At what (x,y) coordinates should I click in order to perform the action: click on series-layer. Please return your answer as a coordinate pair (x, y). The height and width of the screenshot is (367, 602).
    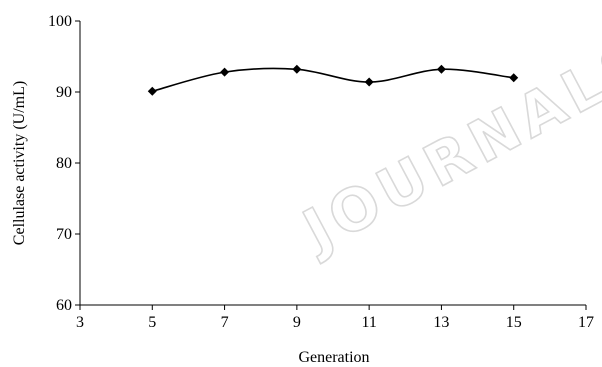
    Looking at the image, I should click on (333, 80).